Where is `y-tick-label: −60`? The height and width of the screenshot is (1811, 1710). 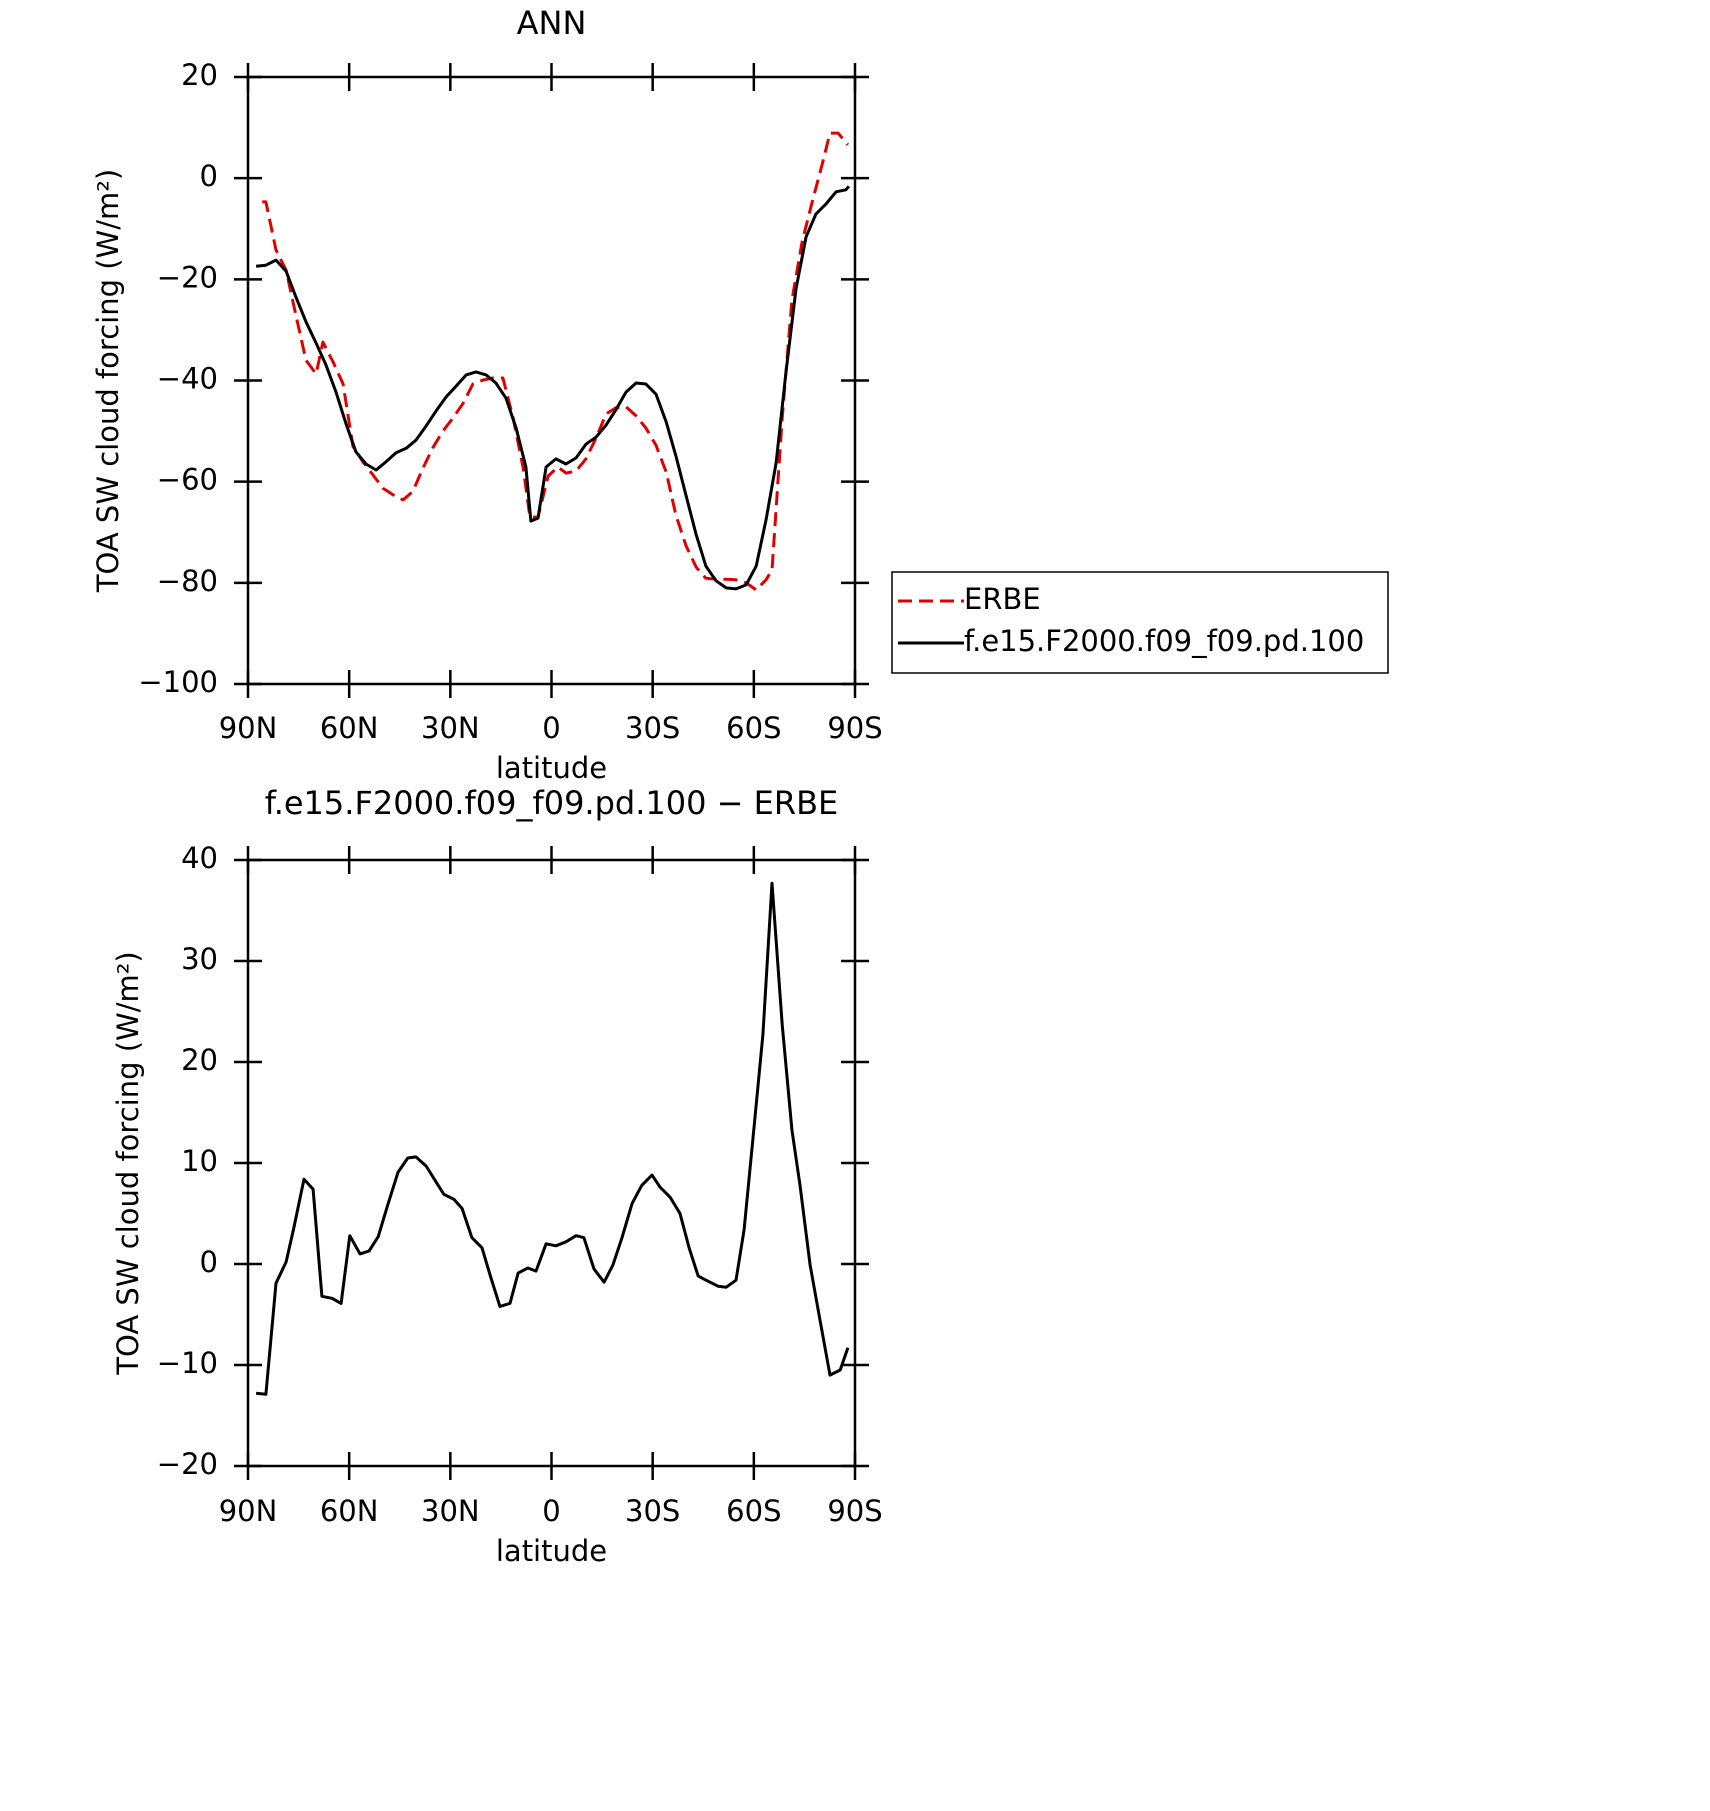 y-tick-label: −60 is located at coordinates (187, 480).